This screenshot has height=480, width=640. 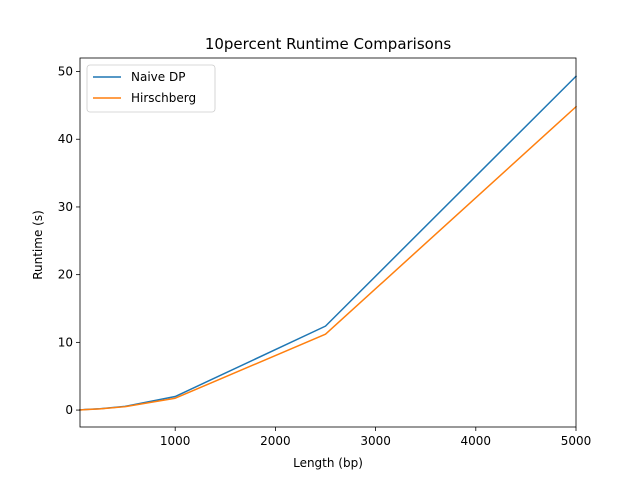 I want to click on x-tick-label: 1000, so click(x=175, y=441).